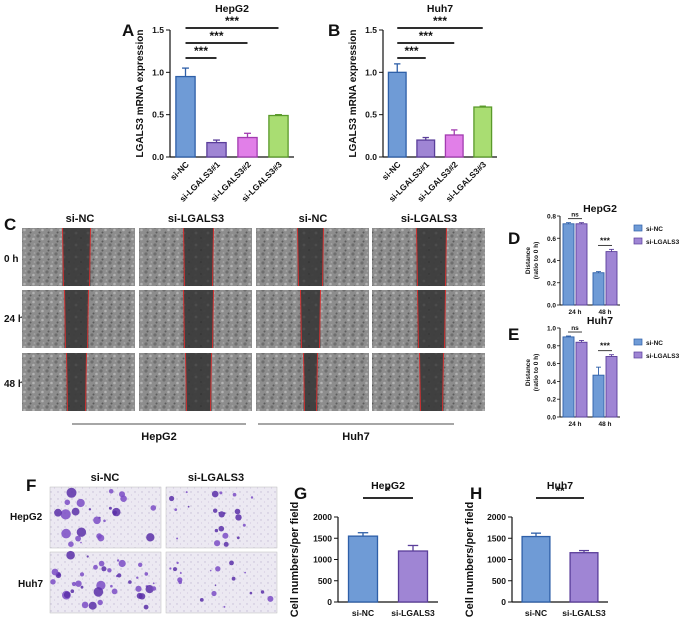 The image size is (685, 625). I want to click on y-tick-label: 0.8, so click(551, 217).